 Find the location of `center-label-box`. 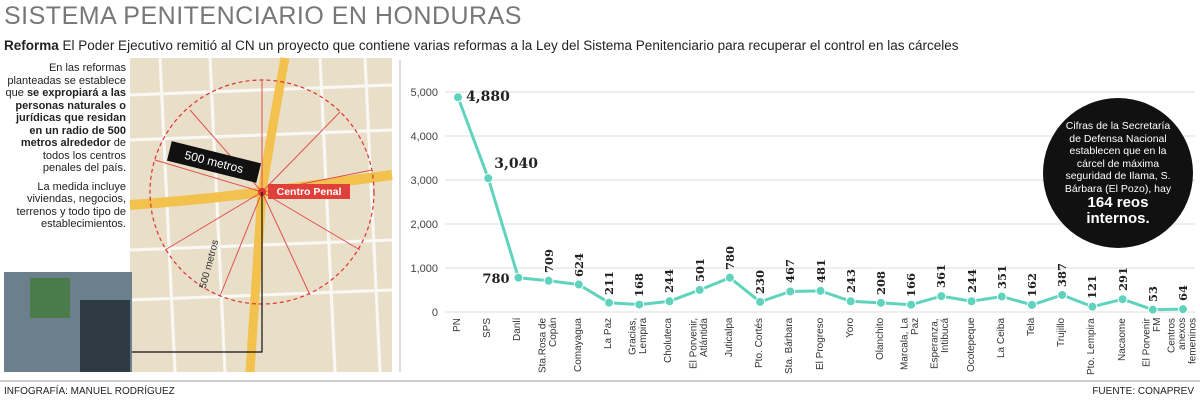

center-label-box is located at coordinates (309, 191).